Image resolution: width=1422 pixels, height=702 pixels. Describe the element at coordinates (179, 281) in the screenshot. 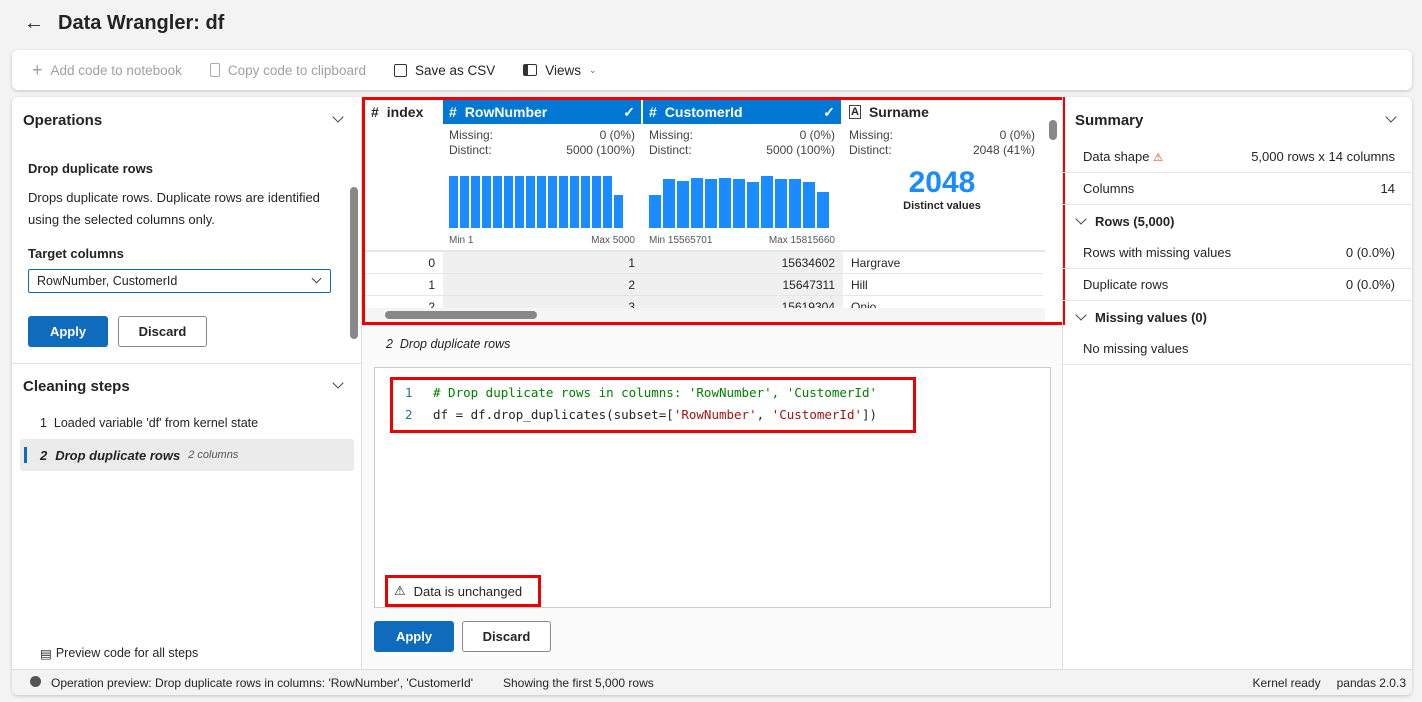

I see `target-columns-select: RowNumber, CustomerId` at that location.